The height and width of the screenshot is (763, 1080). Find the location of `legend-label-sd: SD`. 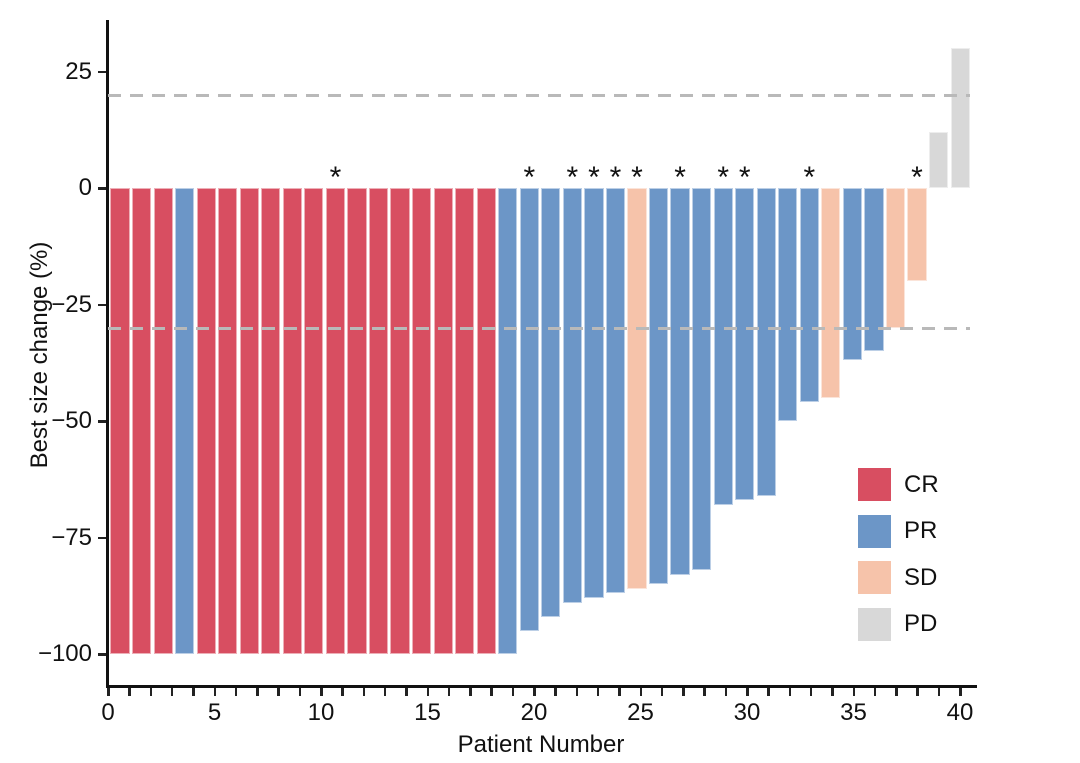

legend-label-sd: SD is located at coordinates (921, 577).